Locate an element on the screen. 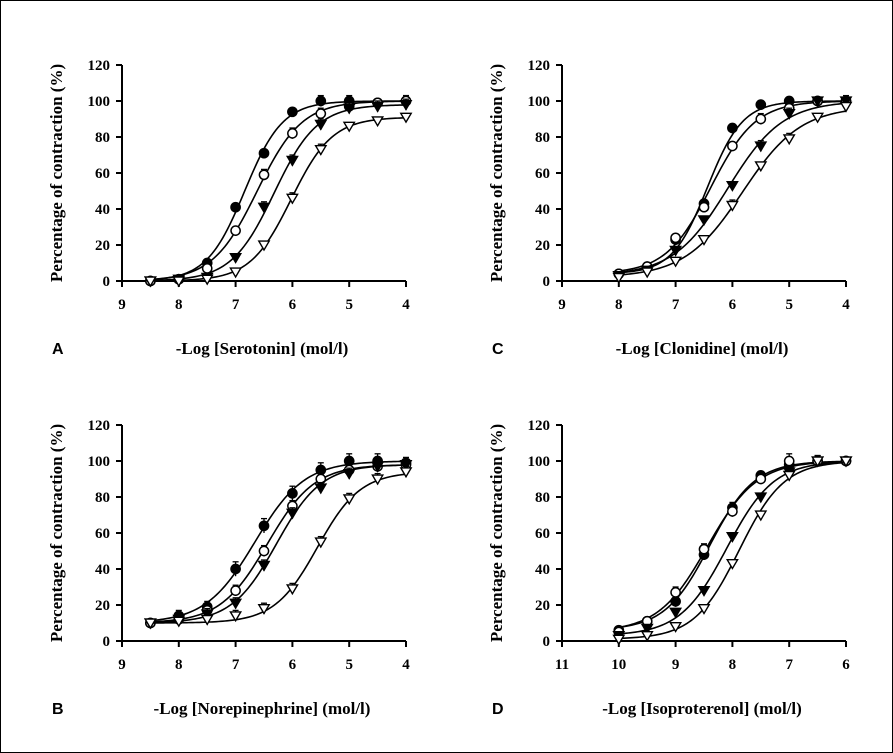  series-filled-circle is located at coordinates (732, 545).